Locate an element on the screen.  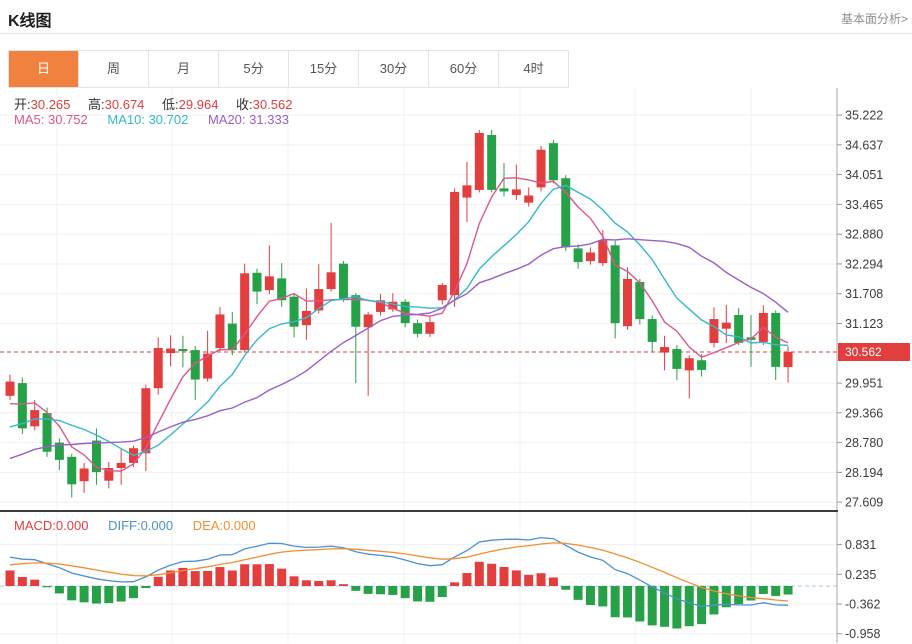
price-axis-label: 29.951 is located at coordinates (864, 384).